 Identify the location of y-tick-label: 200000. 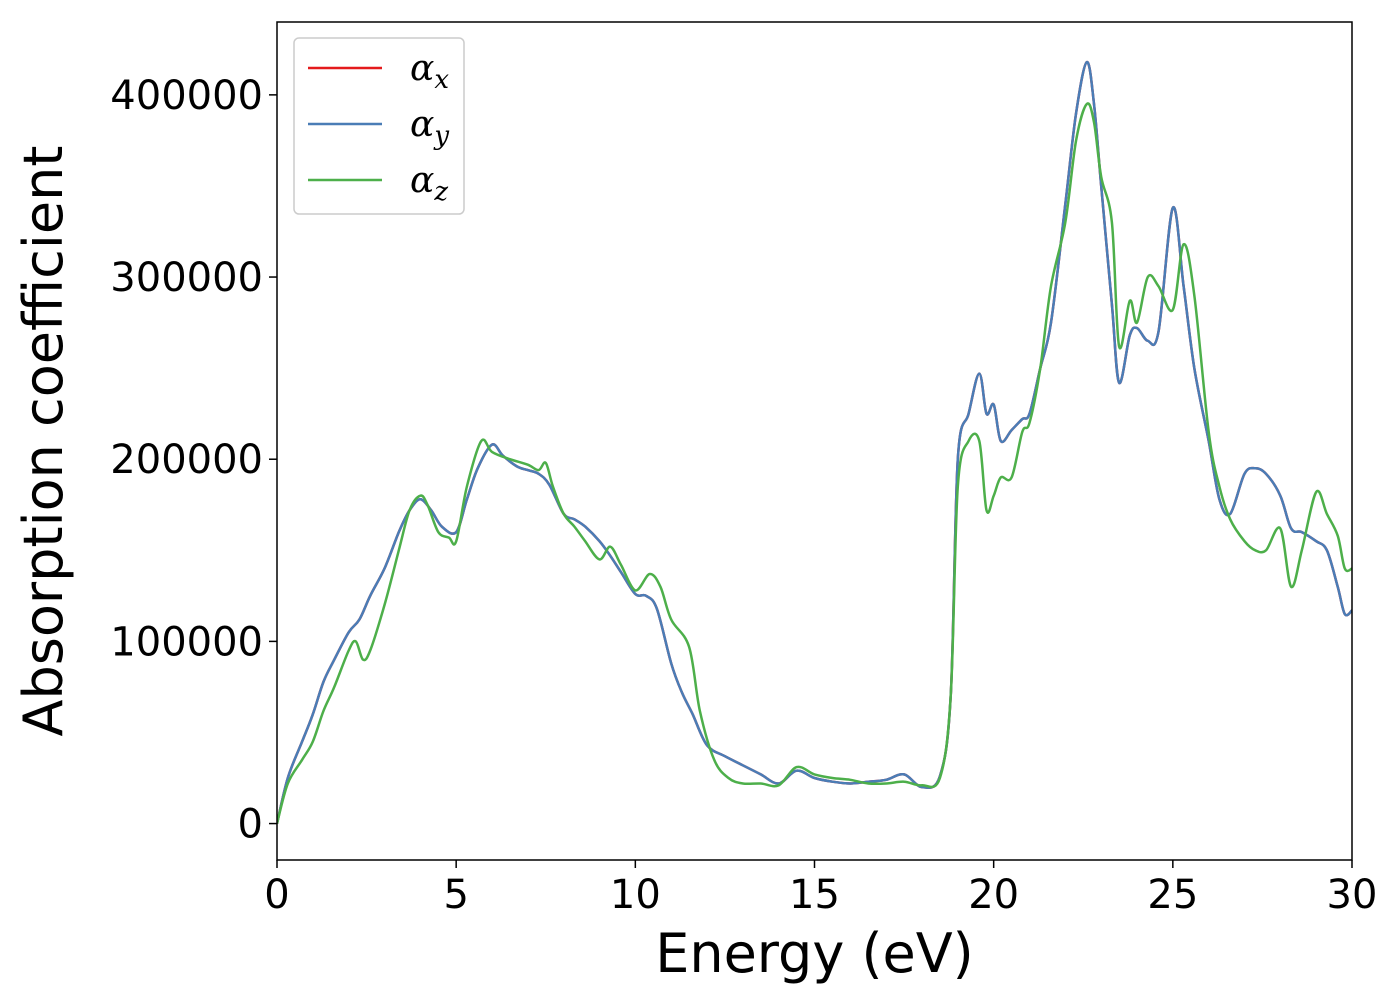
(186, 460).